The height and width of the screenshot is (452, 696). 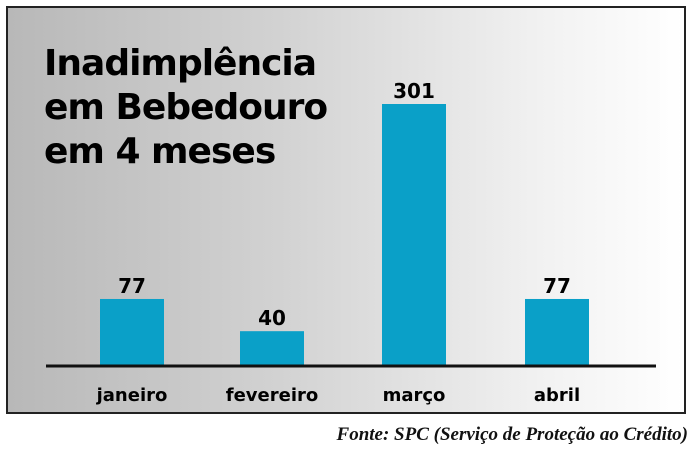 I want to click on title-line-2: em Bebedouro, so click(x=186, y=107).